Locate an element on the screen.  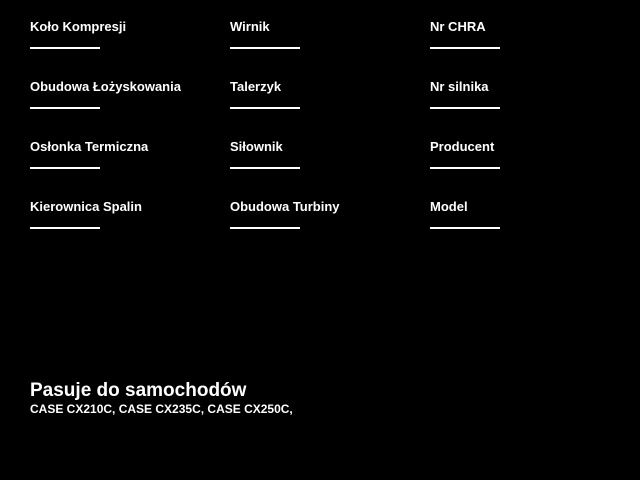
fits-vehicles-list: CASE CX210C, CASE CX235C, CASE CX250C, is located at coordinates (161, 409).